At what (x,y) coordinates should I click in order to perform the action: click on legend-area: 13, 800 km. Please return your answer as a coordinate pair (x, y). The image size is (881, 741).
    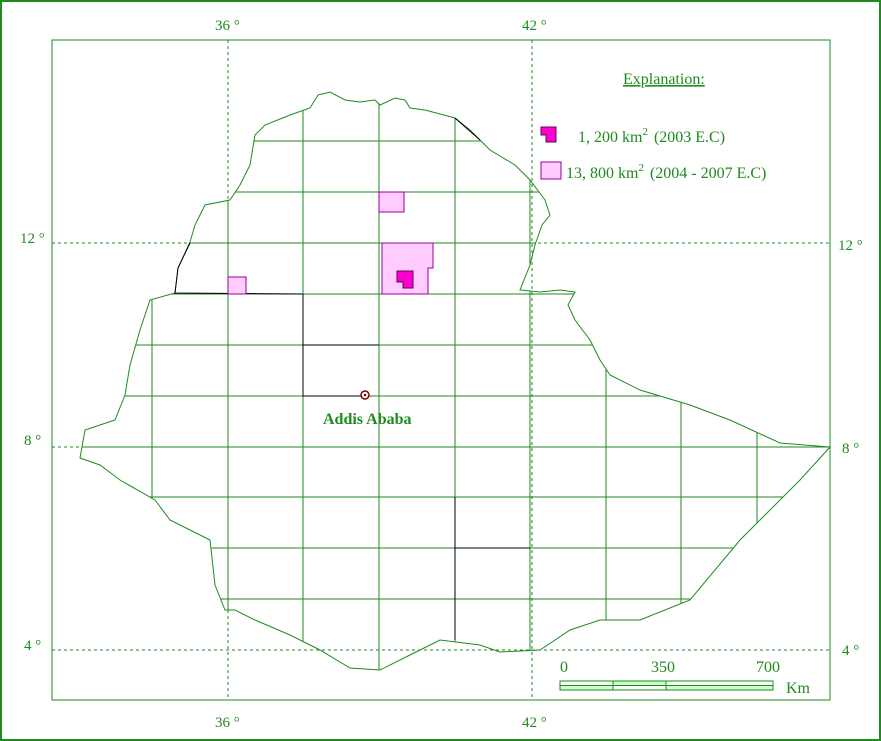
    Looking at the image, I should click on (602, 173).